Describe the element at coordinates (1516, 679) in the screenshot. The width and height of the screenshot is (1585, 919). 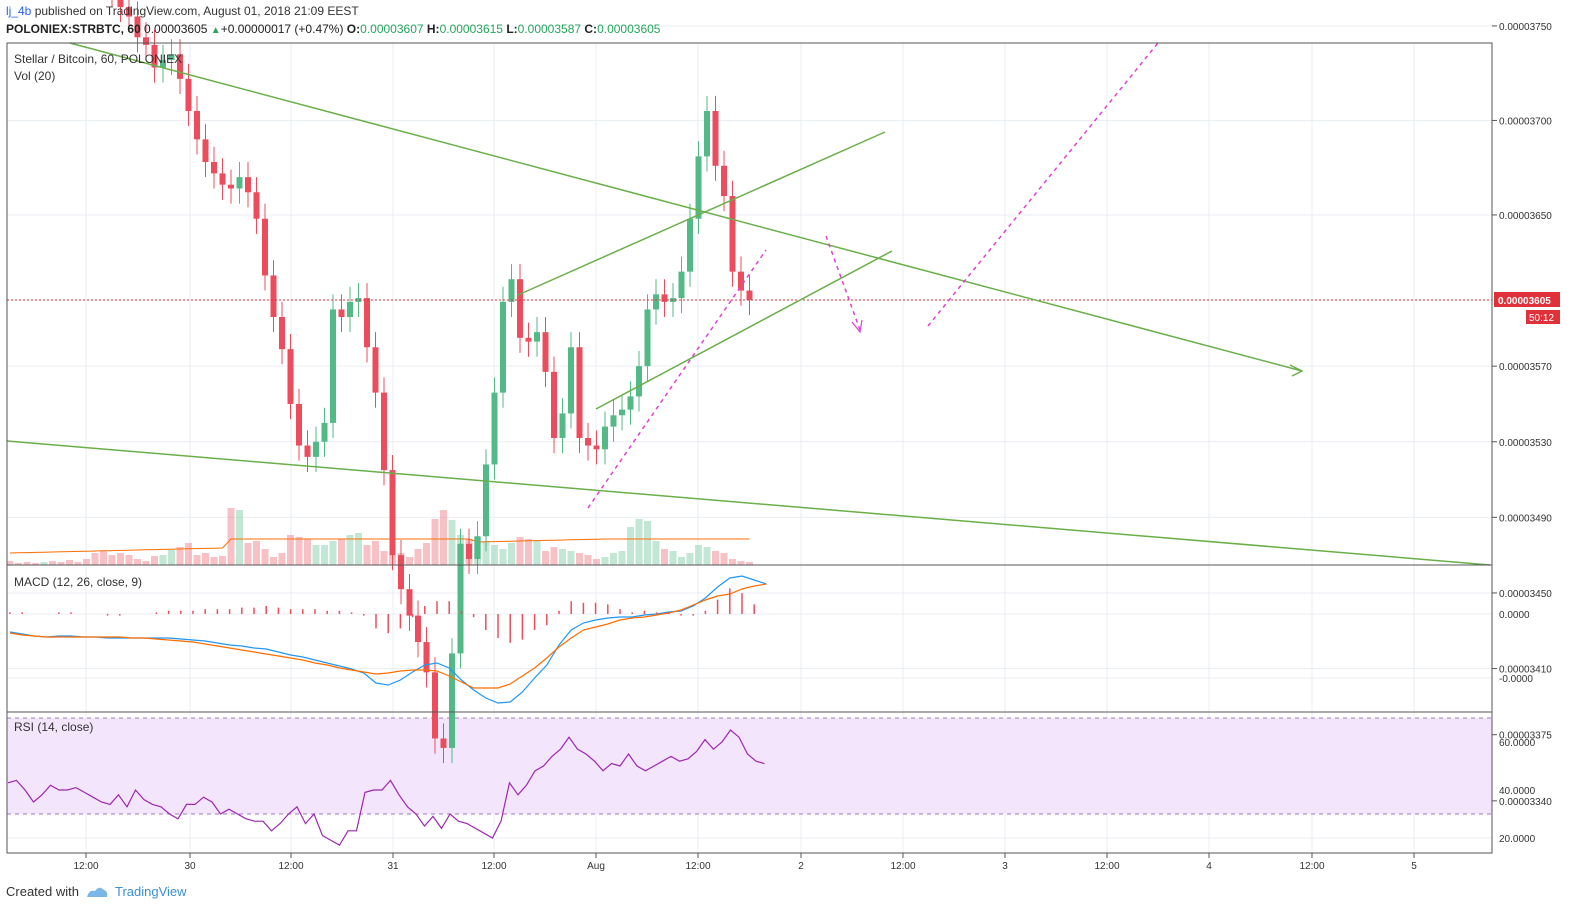
I see `macd-tick-label: -0.0000` at that location.